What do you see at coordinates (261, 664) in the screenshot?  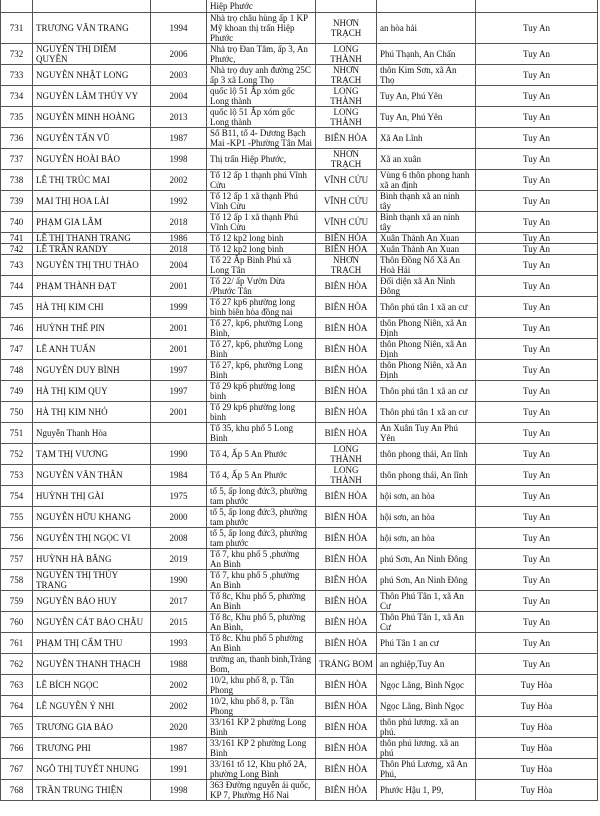 I see `cell-address: trường an, thanh bình,Trảng Bom,` at bounding box center [261, 664].